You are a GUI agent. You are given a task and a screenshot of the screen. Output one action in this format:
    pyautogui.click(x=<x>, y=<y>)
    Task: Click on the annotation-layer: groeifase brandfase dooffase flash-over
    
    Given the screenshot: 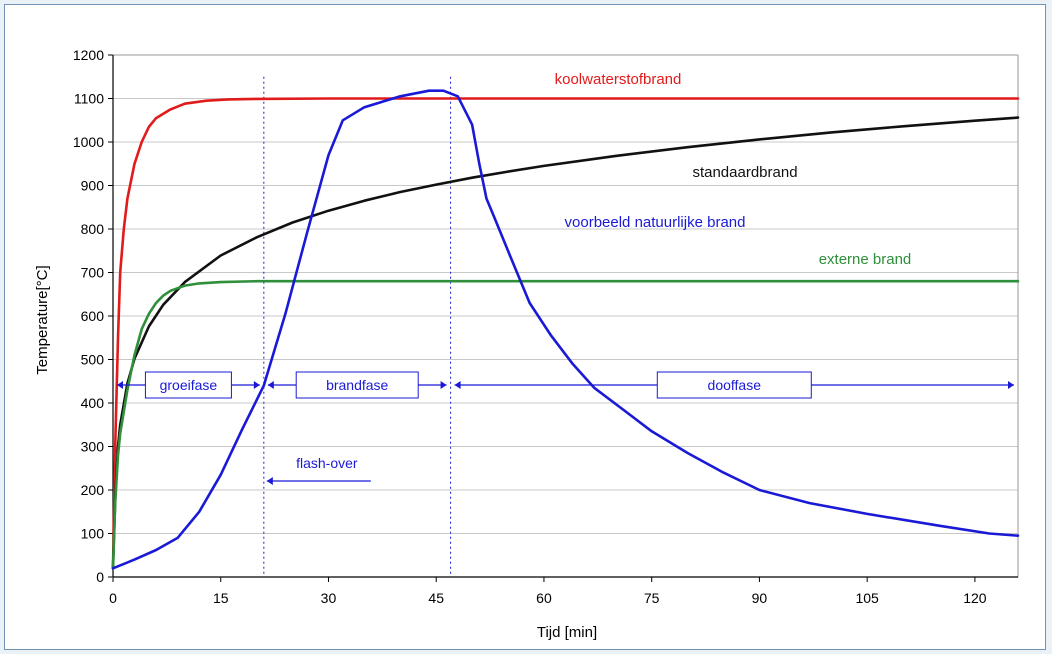 What is the action you would take?
    pyautogui.click(x=565, y=428)
    